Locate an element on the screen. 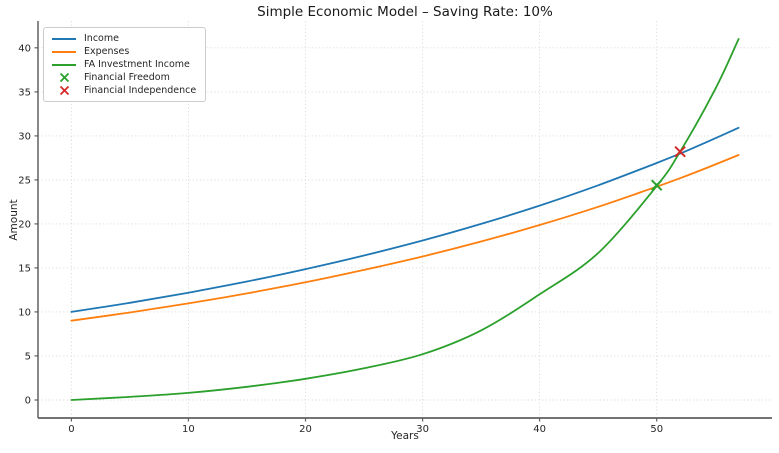  x-tick-label: 50 is located at coordinates (656, 429).